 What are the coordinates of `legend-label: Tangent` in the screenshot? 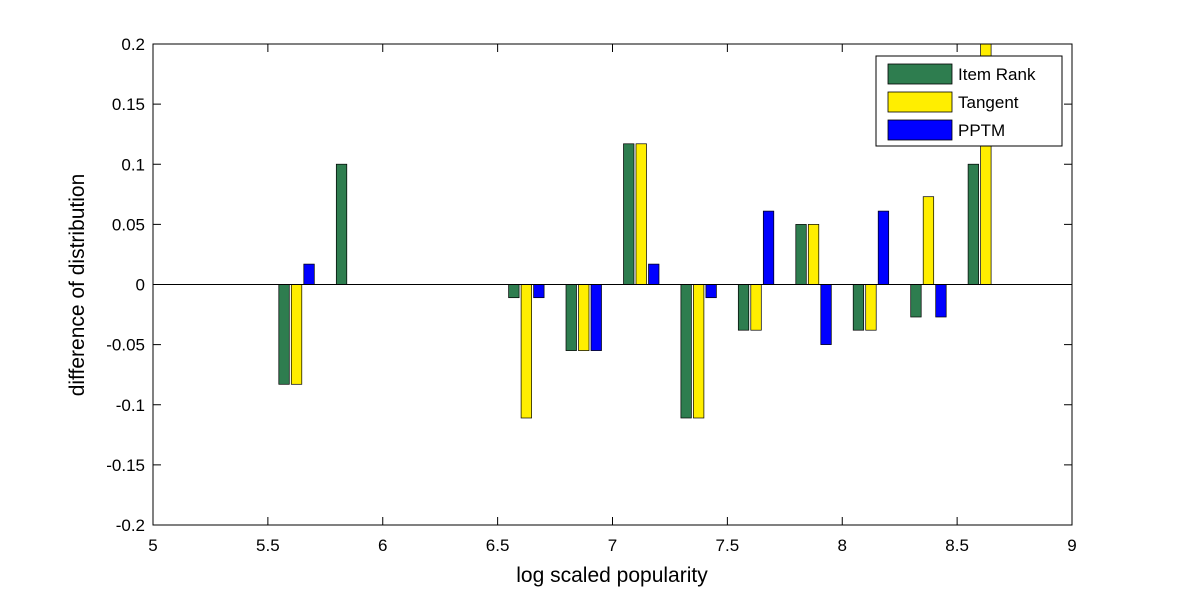 It's located at (988, 102).